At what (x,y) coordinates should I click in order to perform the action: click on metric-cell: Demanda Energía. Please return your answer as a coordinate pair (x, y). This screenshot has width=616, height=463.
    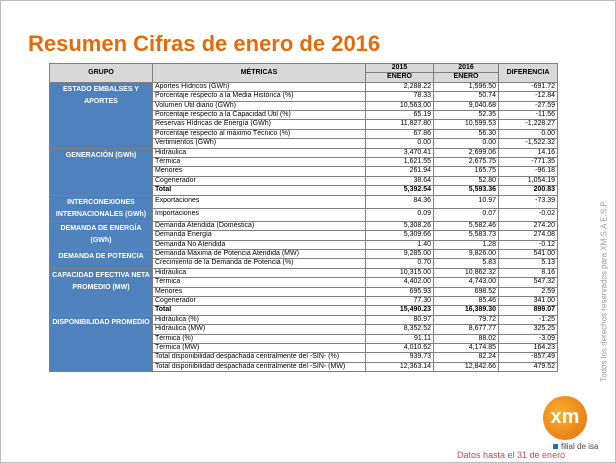
    Looking at the image, I should click on (259, 235).